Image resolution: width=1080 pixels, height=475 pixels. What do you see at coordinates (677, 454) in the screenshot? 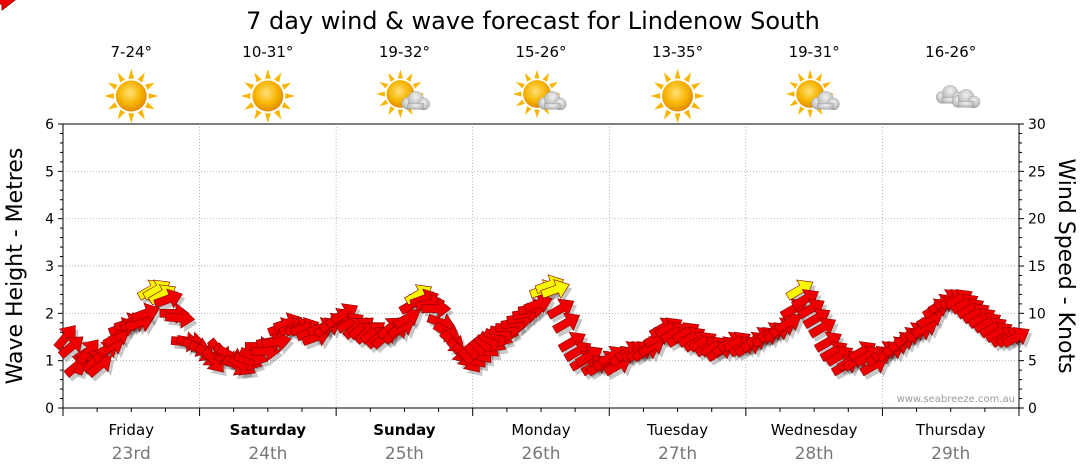
I see `day-date: 27th` at bounding box center [677, 454].